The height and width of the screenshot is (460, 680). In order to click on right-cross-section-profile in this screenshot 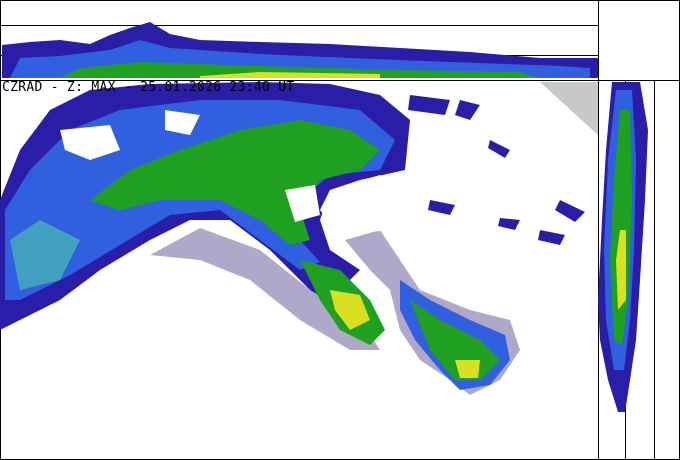, I will do `click(623, 247)`.